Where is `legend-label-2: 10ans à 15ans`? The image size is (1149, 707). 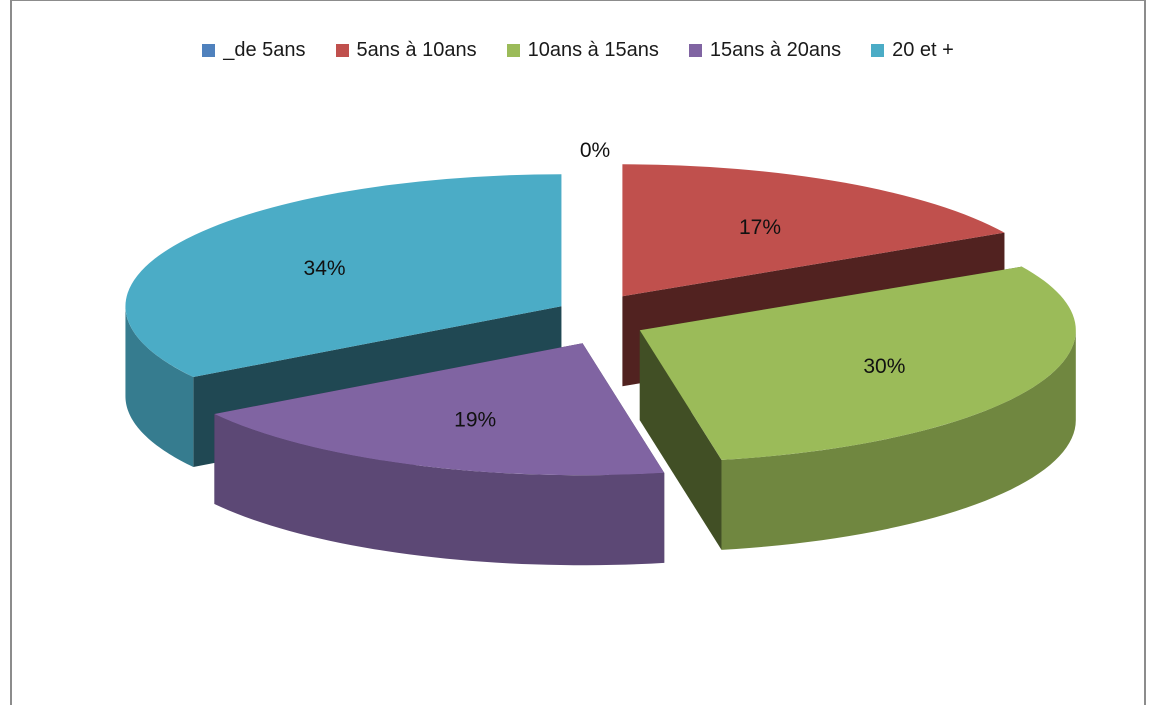
legend-label-2: 10ans à 15ans is located at coordinates (593, 50).